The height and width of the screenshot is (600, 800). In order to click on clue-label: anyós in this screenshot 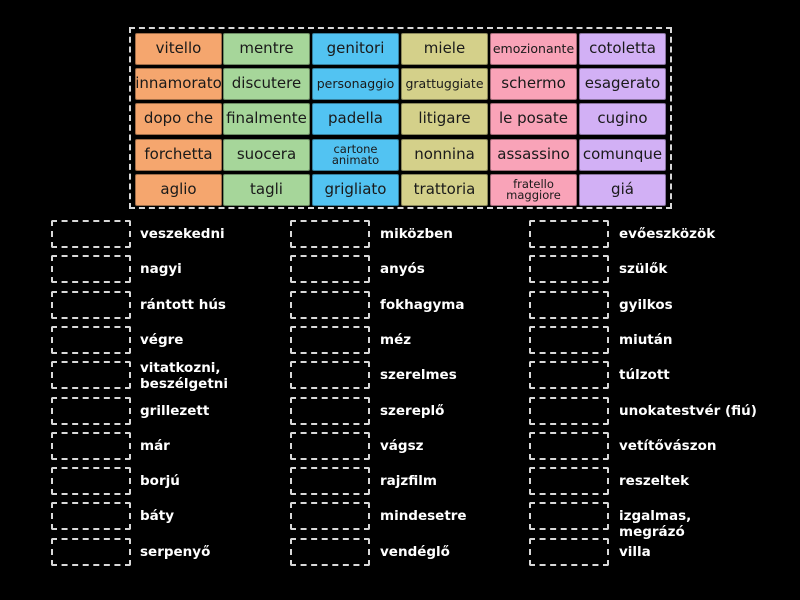, I will do `click(402, 269)`.